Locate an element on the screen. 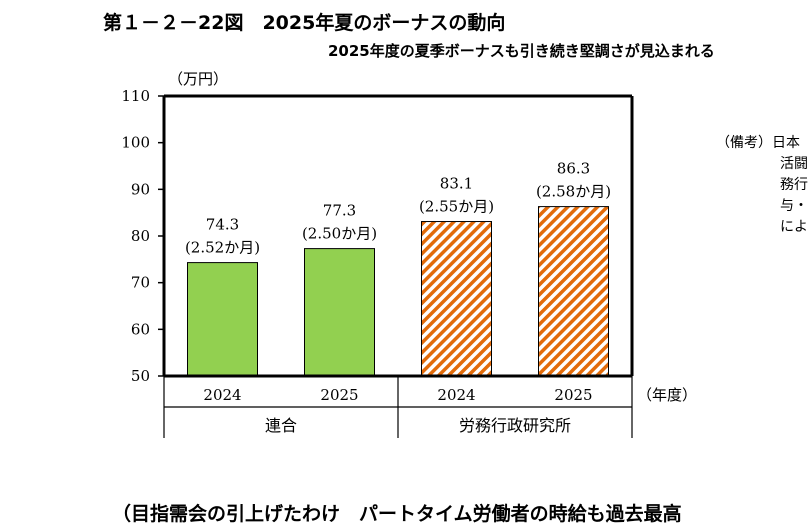 Image resolution: width=808 pixels, height=526 pixels. x-axis-unit-label: （年度） is located at coordinates (667, 395).